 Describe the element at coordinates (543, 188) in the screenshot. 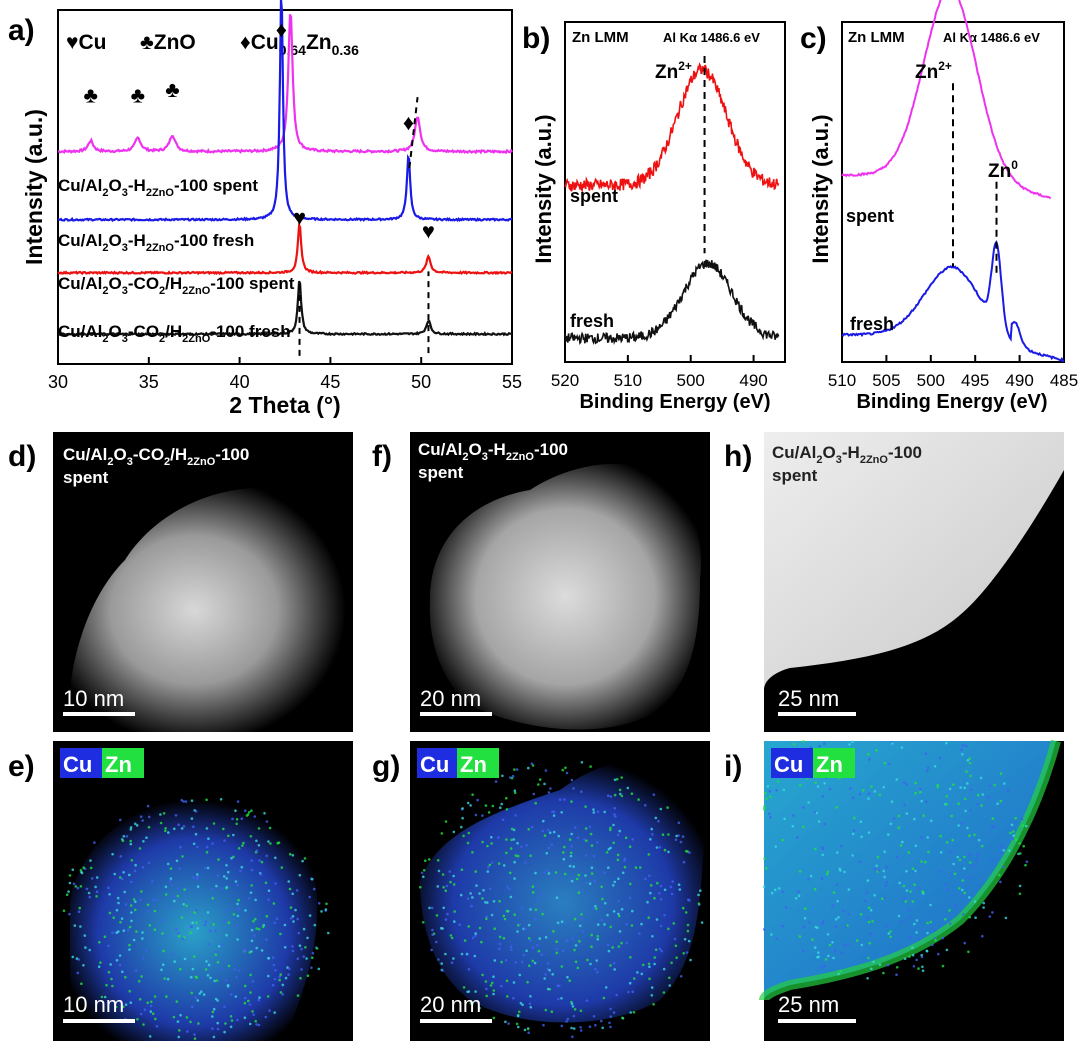

I see `y-axis-label-b: Intensity (a.u.)` at that location.